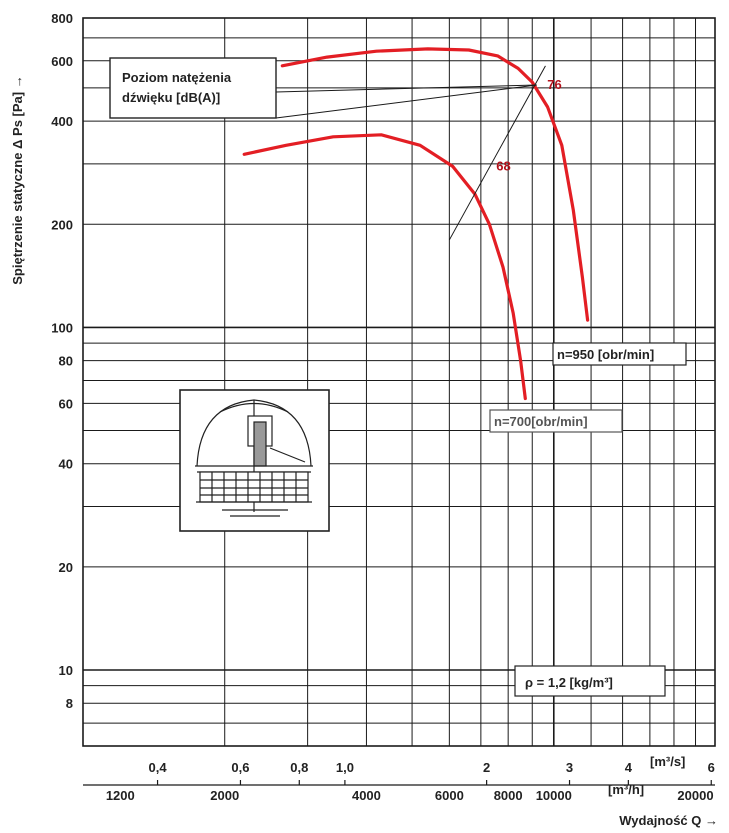 The height and width of the screenshot is (833, 729). I want to click on noise-level-text-2: dźwięku [dB(A)], so click(171, 97).